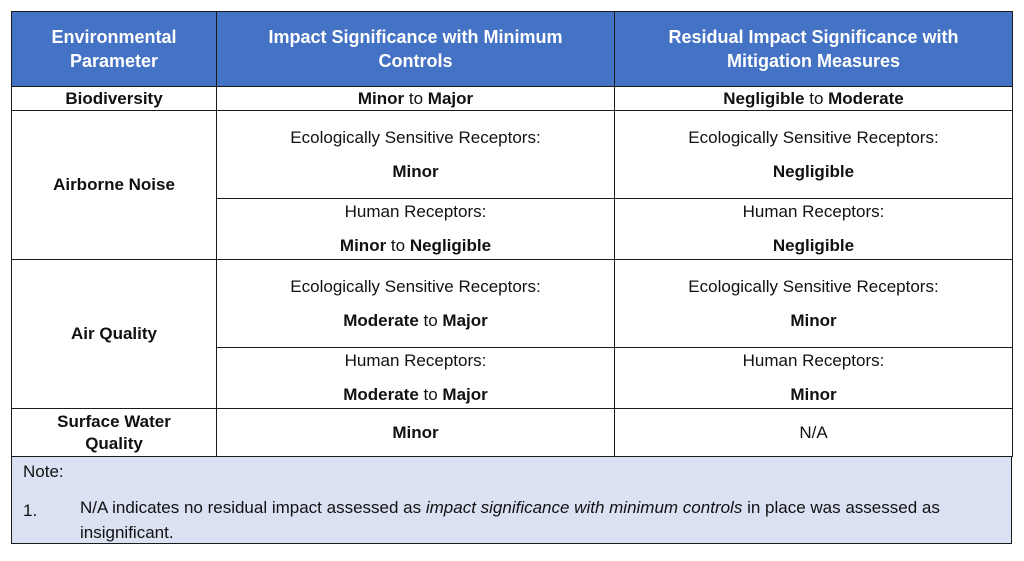 This screenshot has height=561, width=1024. What do you see at coordinates (813, 378) in the screenshot?
I see `residual-air-human: Human Receptors: Minor` at bounding box center [813, 378].